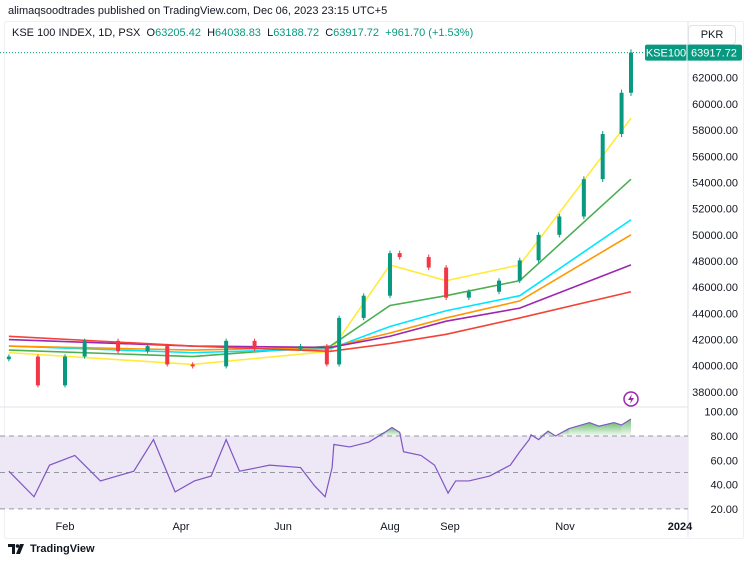  What do you see at coordinates (724, 461) in the screenshot?
I see `rsi-tick-label: 60.00` at bounding box center [724, 461].